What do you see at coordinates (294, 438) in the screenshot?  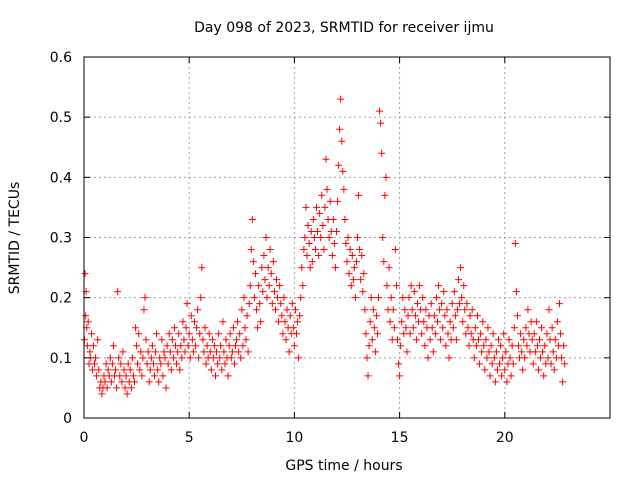 I see `x-tick-label: 10` at bounding box center [294, 438].